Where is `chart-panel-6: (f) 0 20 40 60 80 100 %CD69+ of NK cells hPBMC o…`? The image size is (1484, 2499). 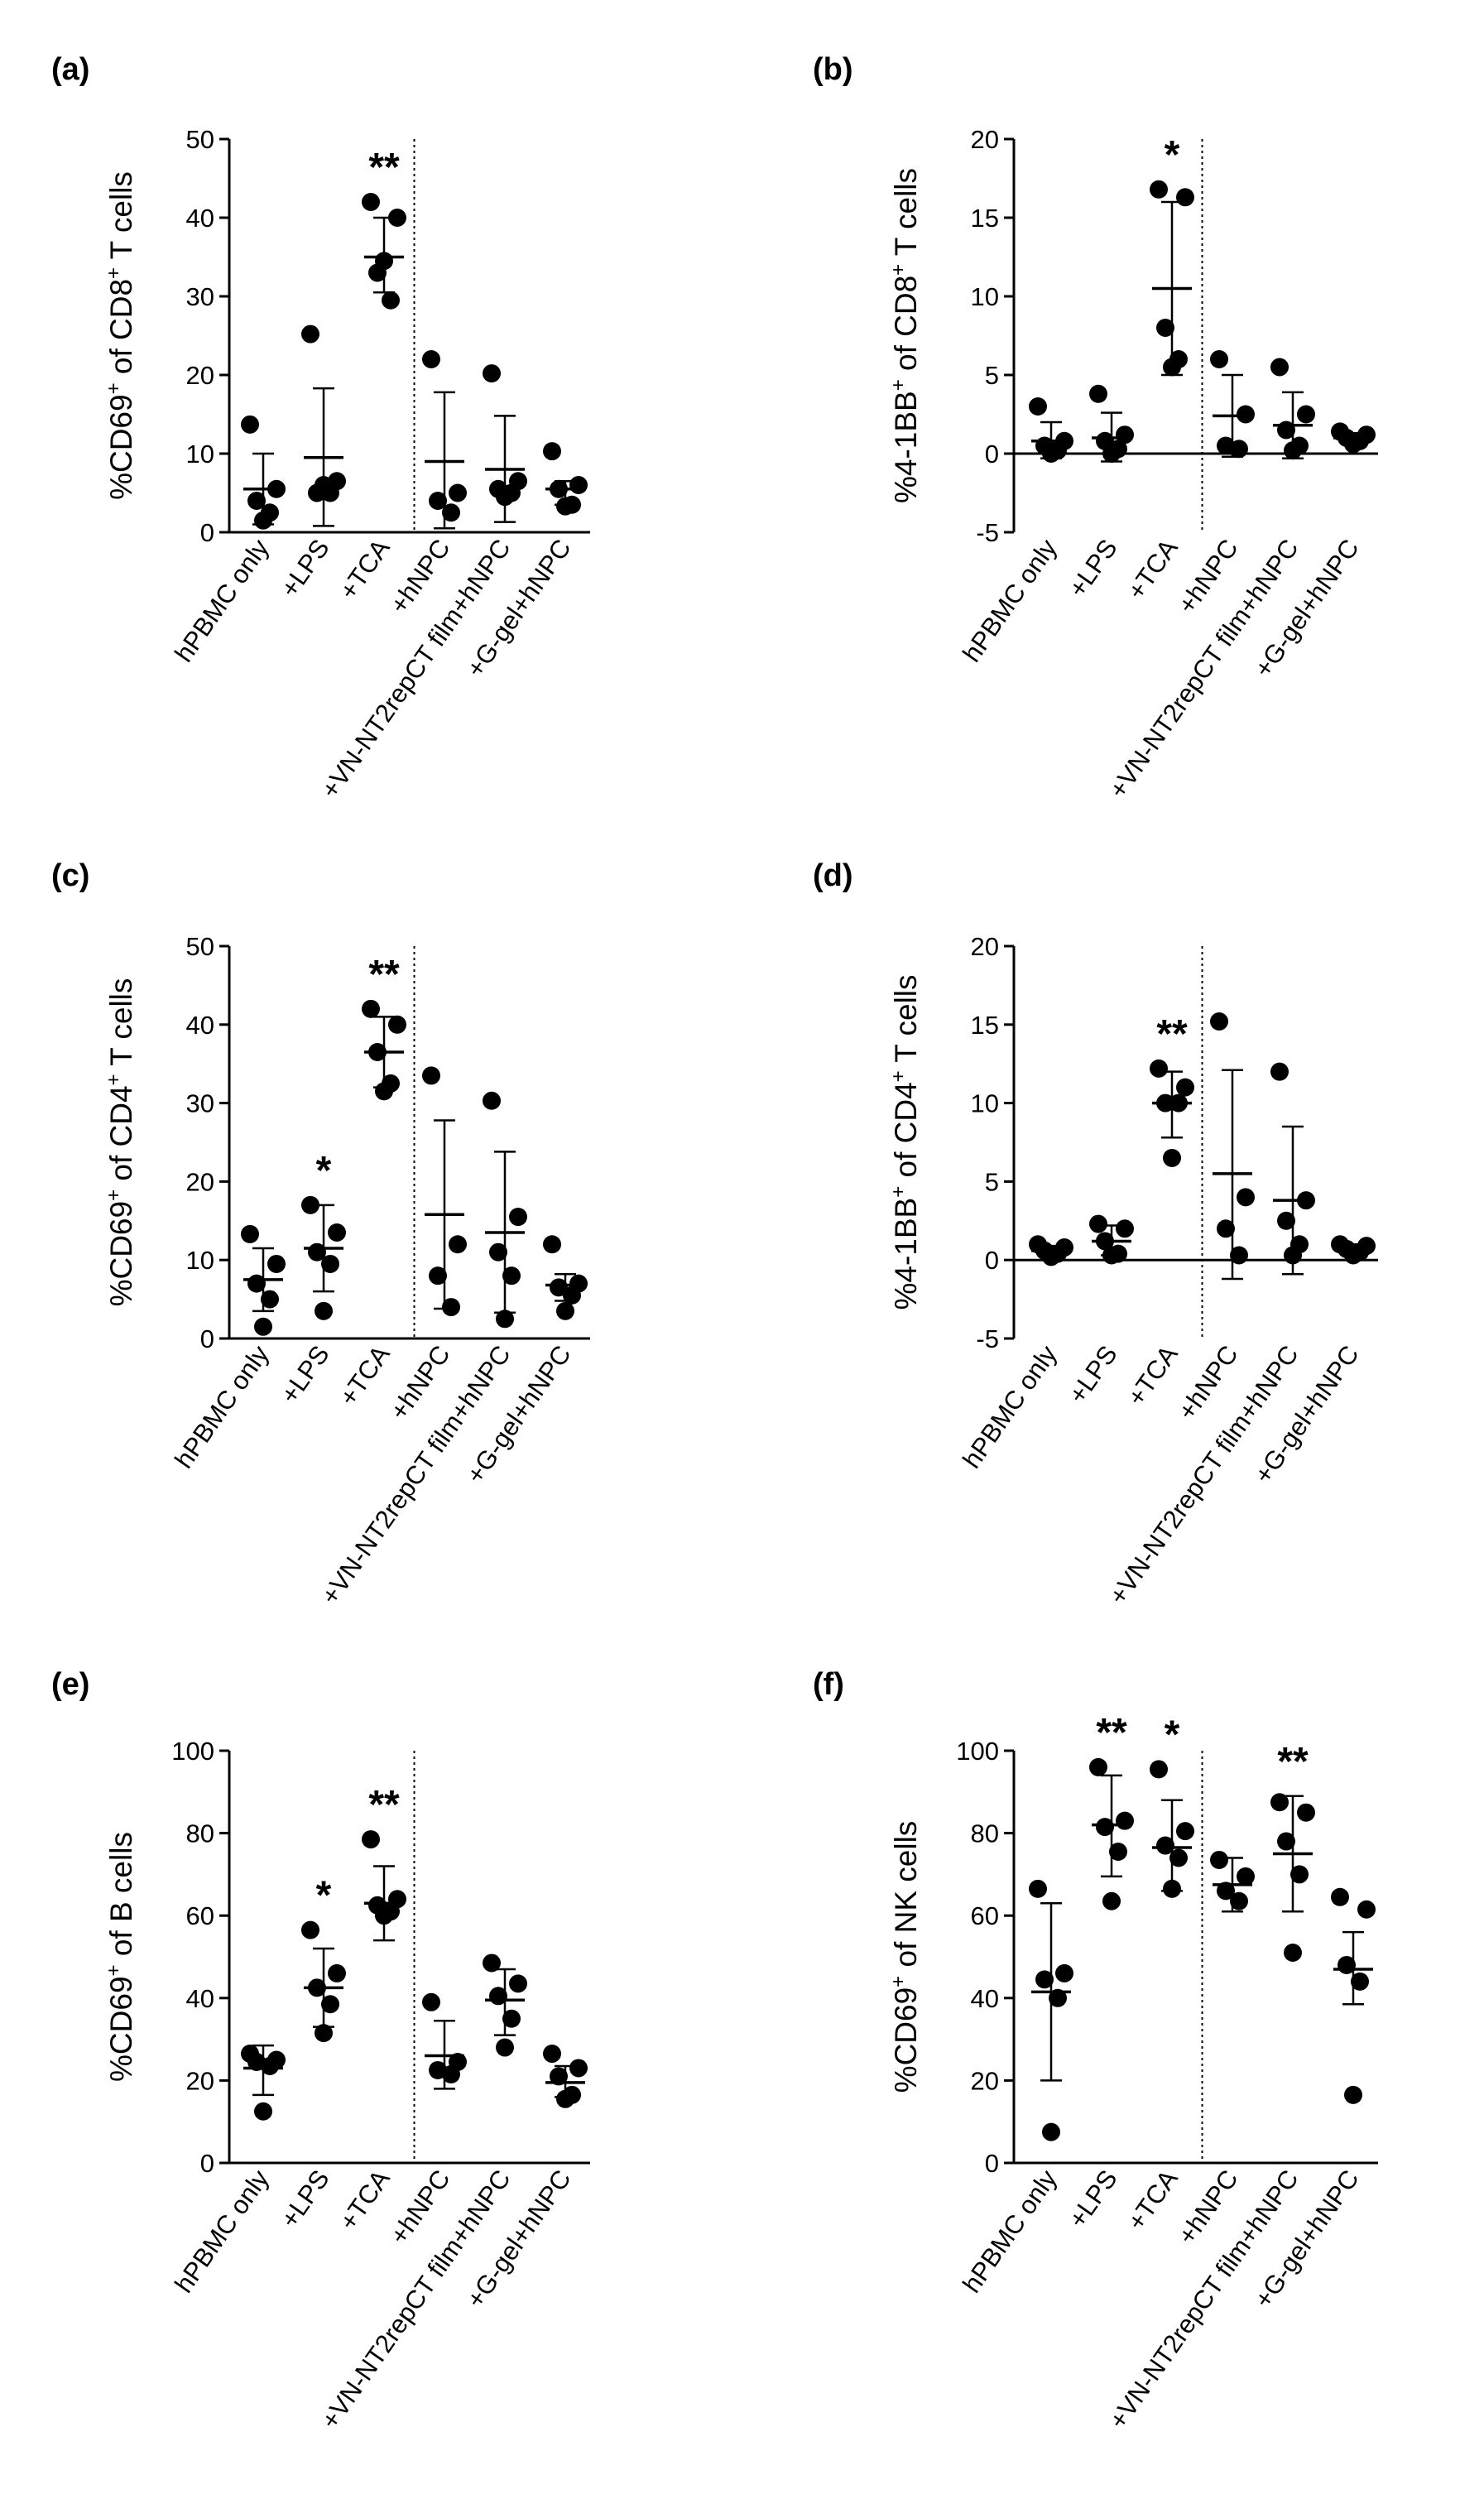 chart-panel-6: (f) 0 20 40 60 80 100 %CD69+ of NK cells hPBMC o… is located at coordinates (1095, 2050).